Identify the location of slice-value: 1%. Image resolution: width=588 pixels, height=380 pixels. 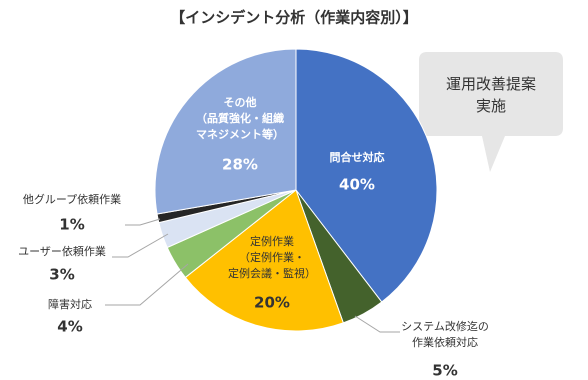
(71, 225).